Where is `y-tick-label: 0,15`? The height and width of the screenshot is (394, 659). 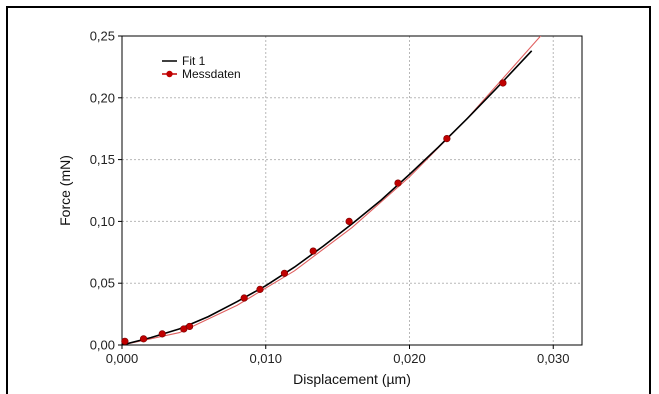 y-tick-label: 0,15 is located at coordinates (102, 159).